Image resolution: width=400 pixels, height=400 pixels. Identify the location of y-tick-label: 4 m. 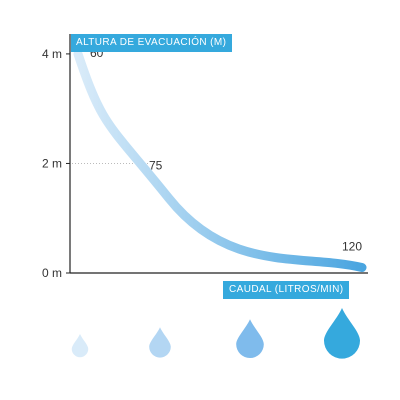
(52, 54).